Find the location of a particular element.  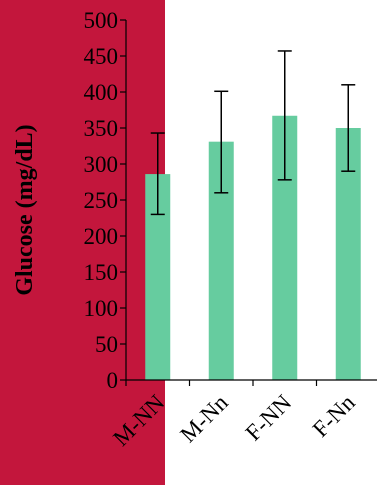

y-ticks-group: 0 50 100 150 200 250 300 350 400 450 500 is located at coordinates (105, 200).